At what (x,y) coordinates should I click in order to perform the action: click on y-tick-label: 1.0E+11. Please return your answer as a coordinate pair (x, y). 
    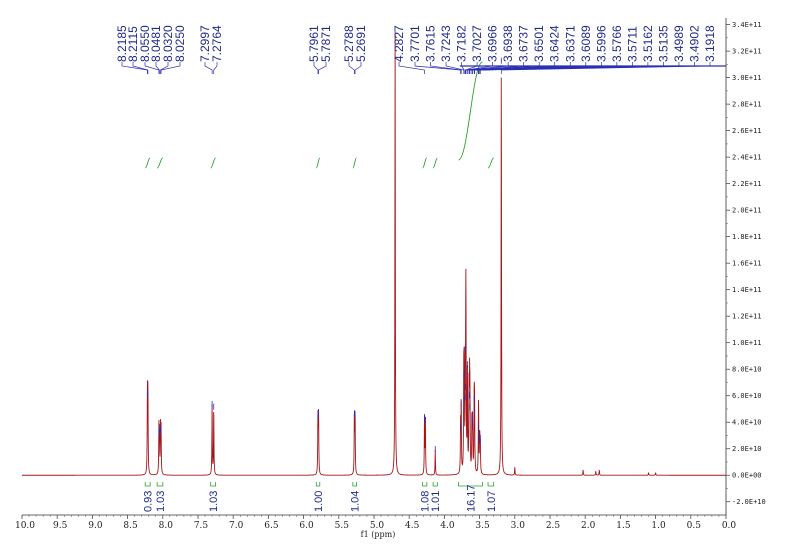
    Looking at the image, I should click on (747, 343).